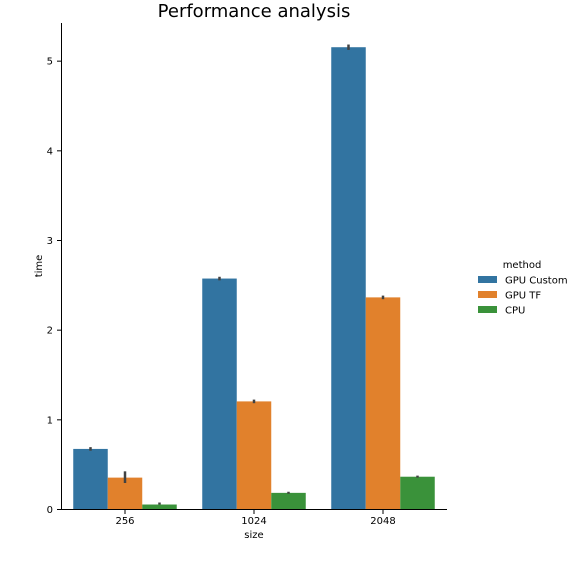 Image resolution: width=576 pixels, height=576 pixels. Describe the element at coordinates (522, 265) in the screenshot. I see `legend-title: method` at that location.